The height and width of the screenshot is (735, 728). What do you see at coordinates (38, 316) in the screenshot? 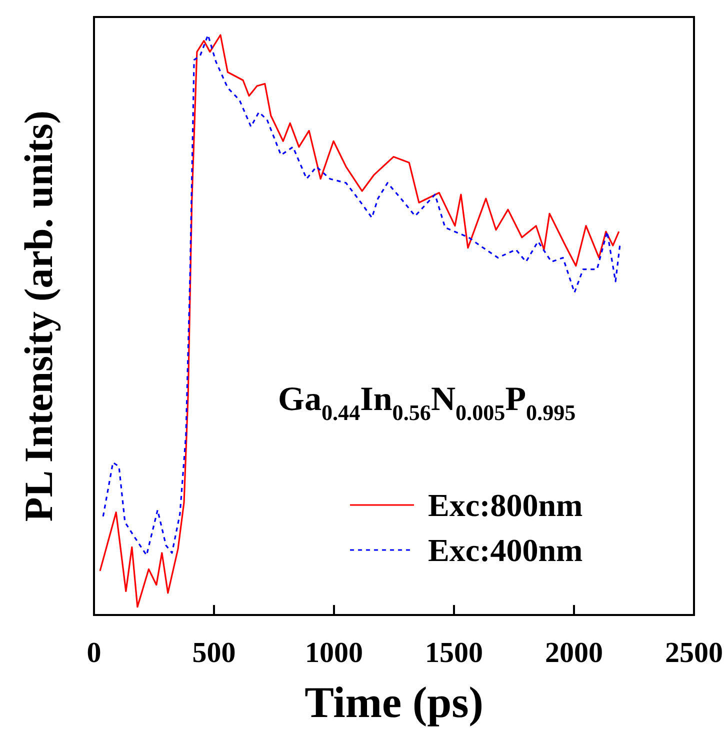
I see `y-axis-title: PL Intensity (arb. units)` at bounding box center [38, 316].